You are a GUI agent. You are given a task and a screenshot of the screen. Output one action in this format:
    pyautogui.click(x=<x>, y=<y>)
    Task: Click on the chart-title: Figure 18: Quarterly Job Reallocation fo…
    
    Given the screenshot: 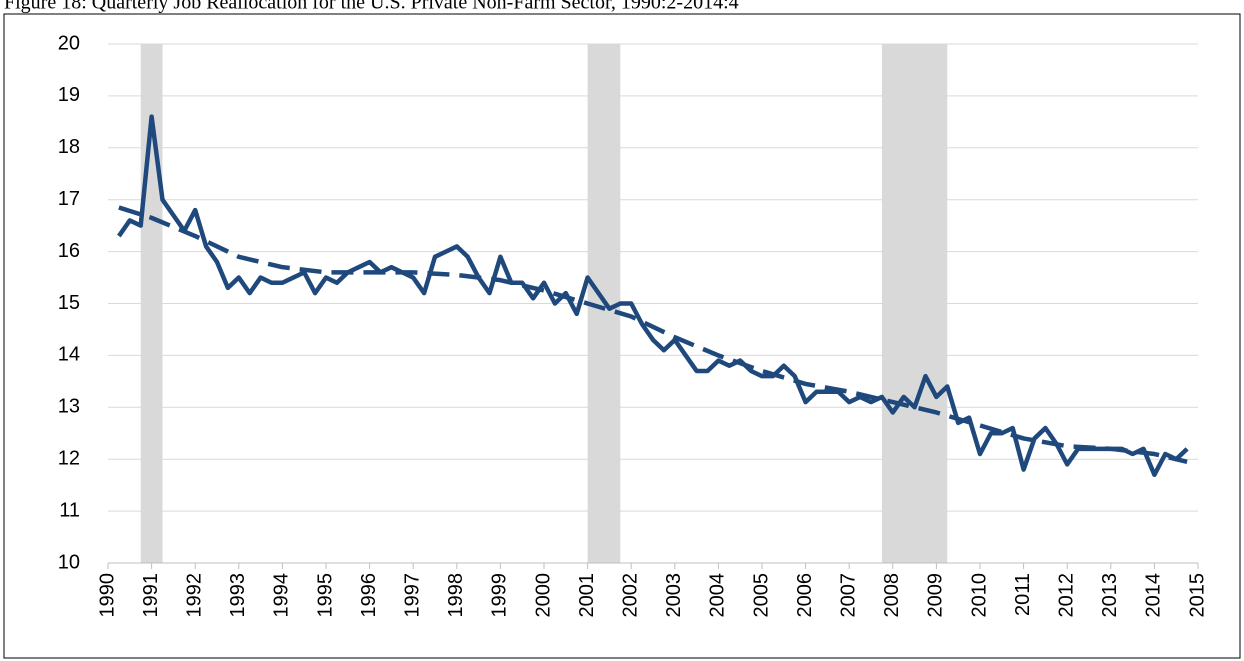 What is the action you would take?
    pyautogui.click(x=371, y=7)
    